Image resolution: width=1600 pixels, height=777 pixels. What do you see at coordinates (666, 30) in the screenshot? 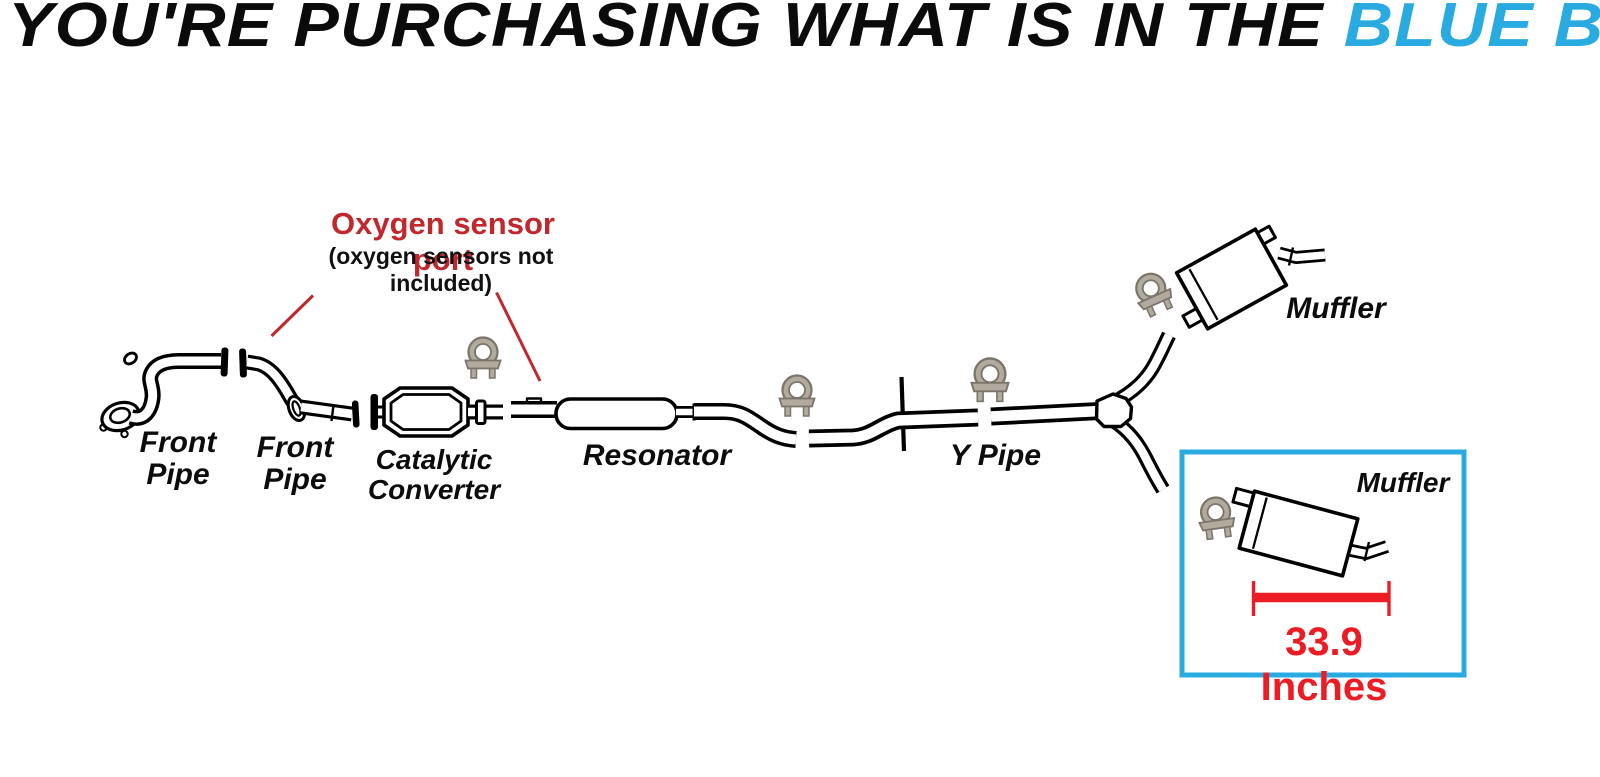
I see `title-main-text: YOU'RE PURCHASING WHAT IS IN THE` at bounding box center [666, 30].